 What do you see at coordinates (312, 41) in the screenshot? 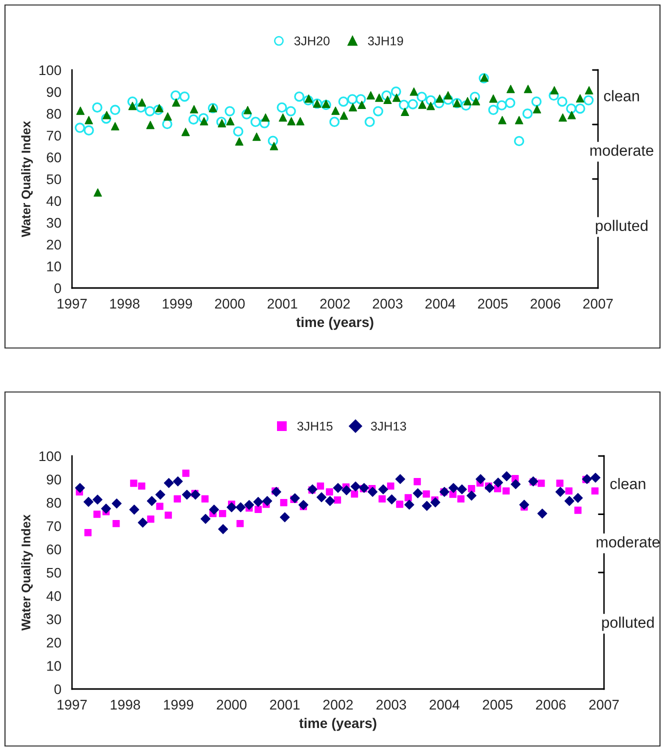
I see `legend-label: 3JH20` at bounding box center [312, 41].